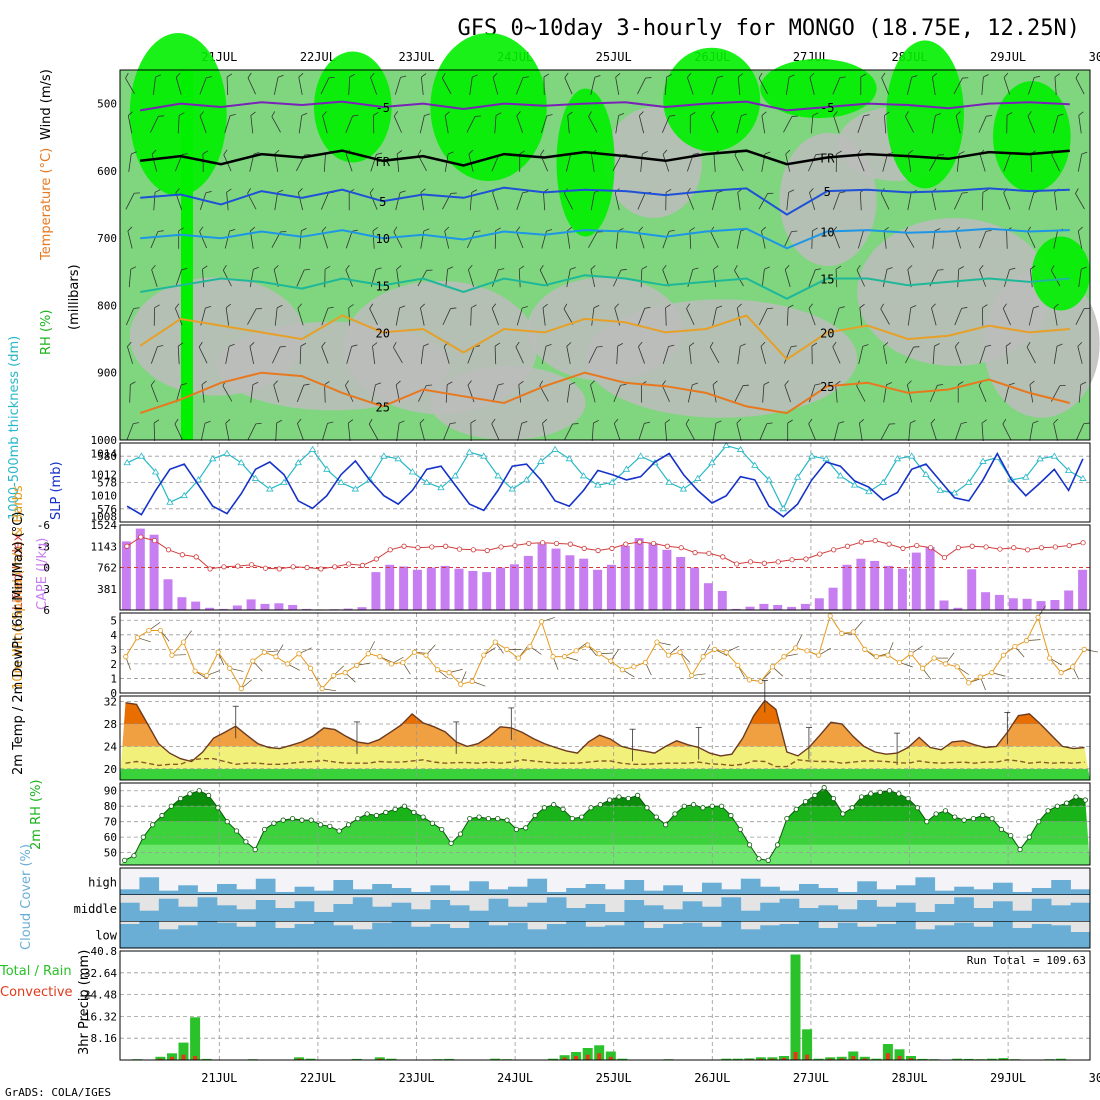 This screenshot has width=1100, height=1100. Describe the element at coordinates (18, 643) in the screenshot. I see `temp-ylabel: 2m Temp / 2m DewPt (6hr Min/Max) (°C)` at that location.